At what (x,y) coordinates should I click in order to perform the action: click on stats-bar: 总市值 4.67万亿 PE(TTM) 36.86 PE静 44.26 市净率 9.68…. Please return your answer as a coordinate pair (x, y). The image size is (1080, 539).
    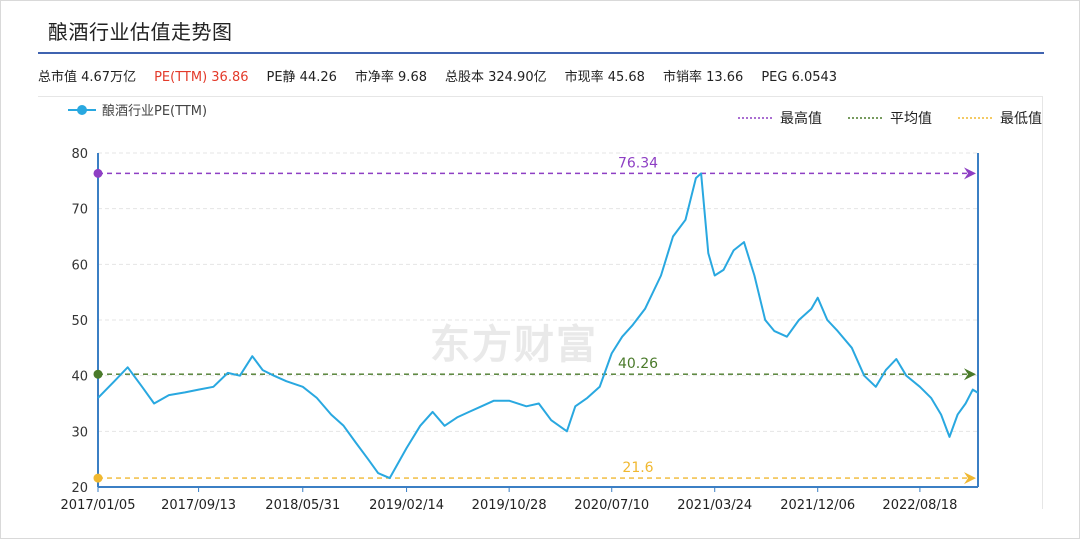
    Looking at the image, I should click on (446, 75).